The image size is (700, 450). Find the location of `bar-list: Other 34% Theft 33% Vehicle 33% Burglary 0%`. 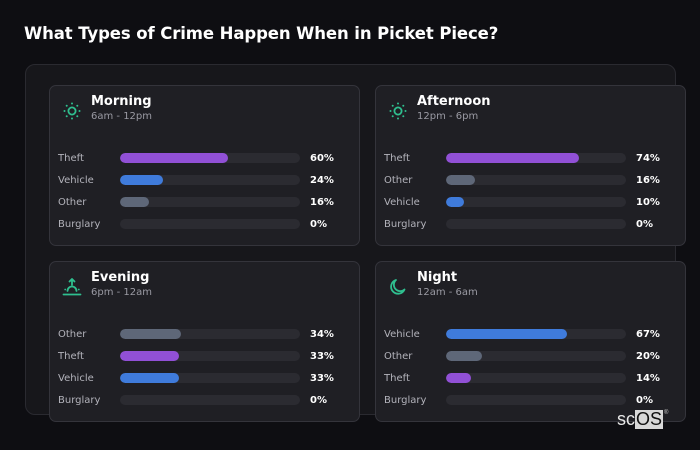

bar-list: Other 34% Theft 33% Vehicle 33% Burglary 0% is located at coordinates (205, 367).